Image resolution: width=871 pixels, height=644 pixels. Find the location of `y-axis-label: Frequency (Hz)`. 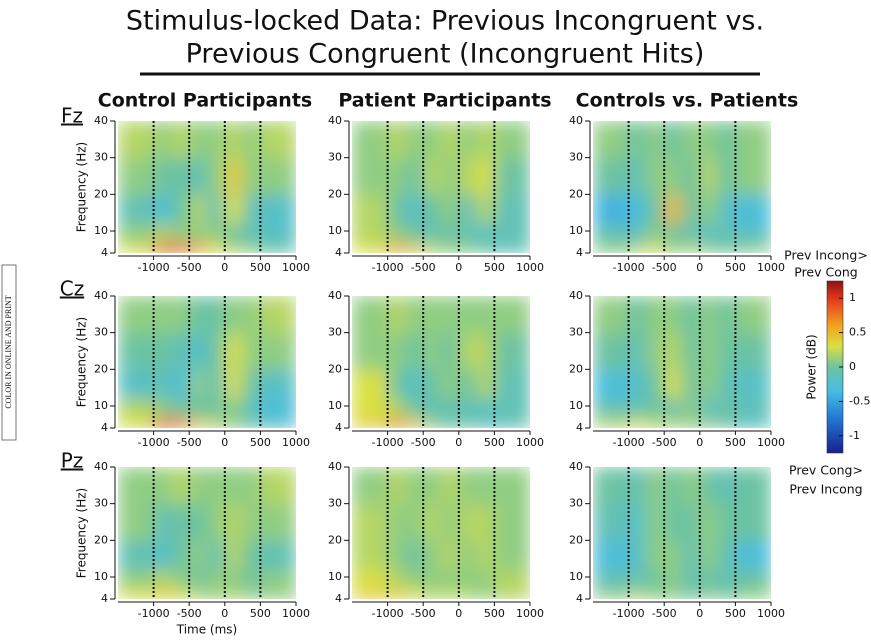

y-axis-label: Frequency (Hz) is located at coordinates (82, 187).